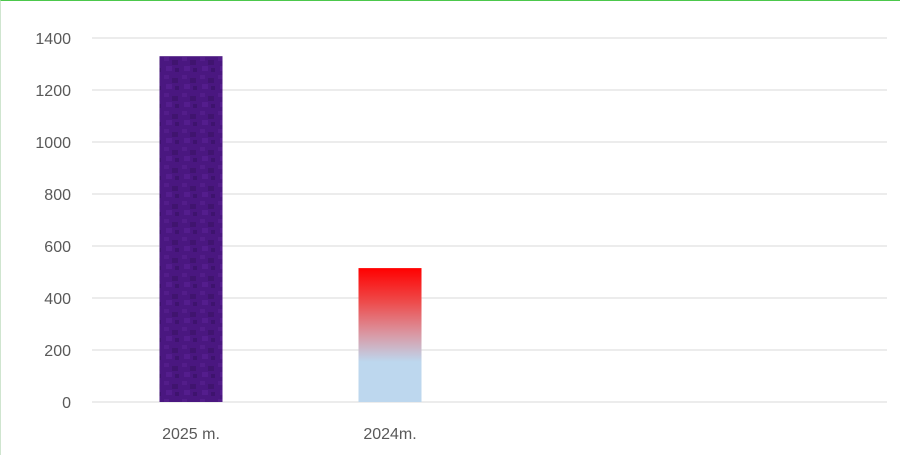  Describe the element at coordinates (57, 247) in the screenshot. I see `y-tick-label: 600` at that location.